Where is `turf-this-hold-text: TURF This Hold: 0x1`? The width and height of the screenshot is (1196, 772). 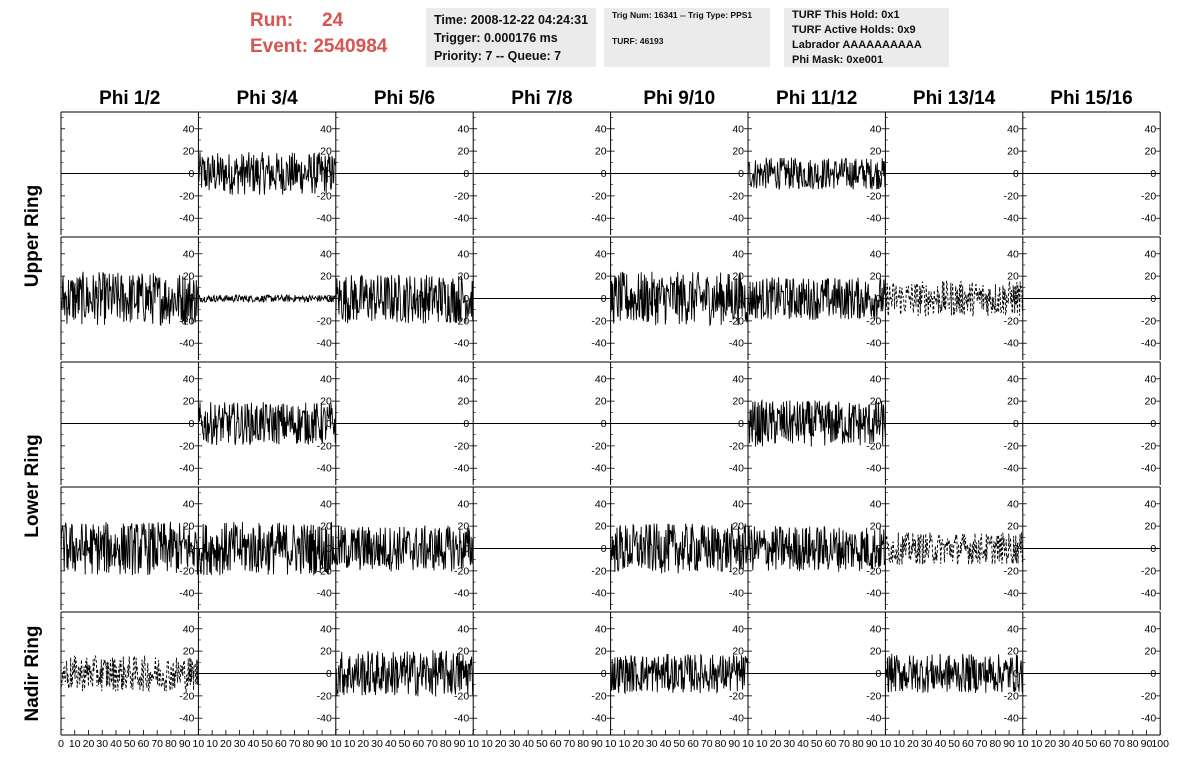
turf-this-hold-text: TURF This Hold: 0x1 is located at coordinates (846, 15).